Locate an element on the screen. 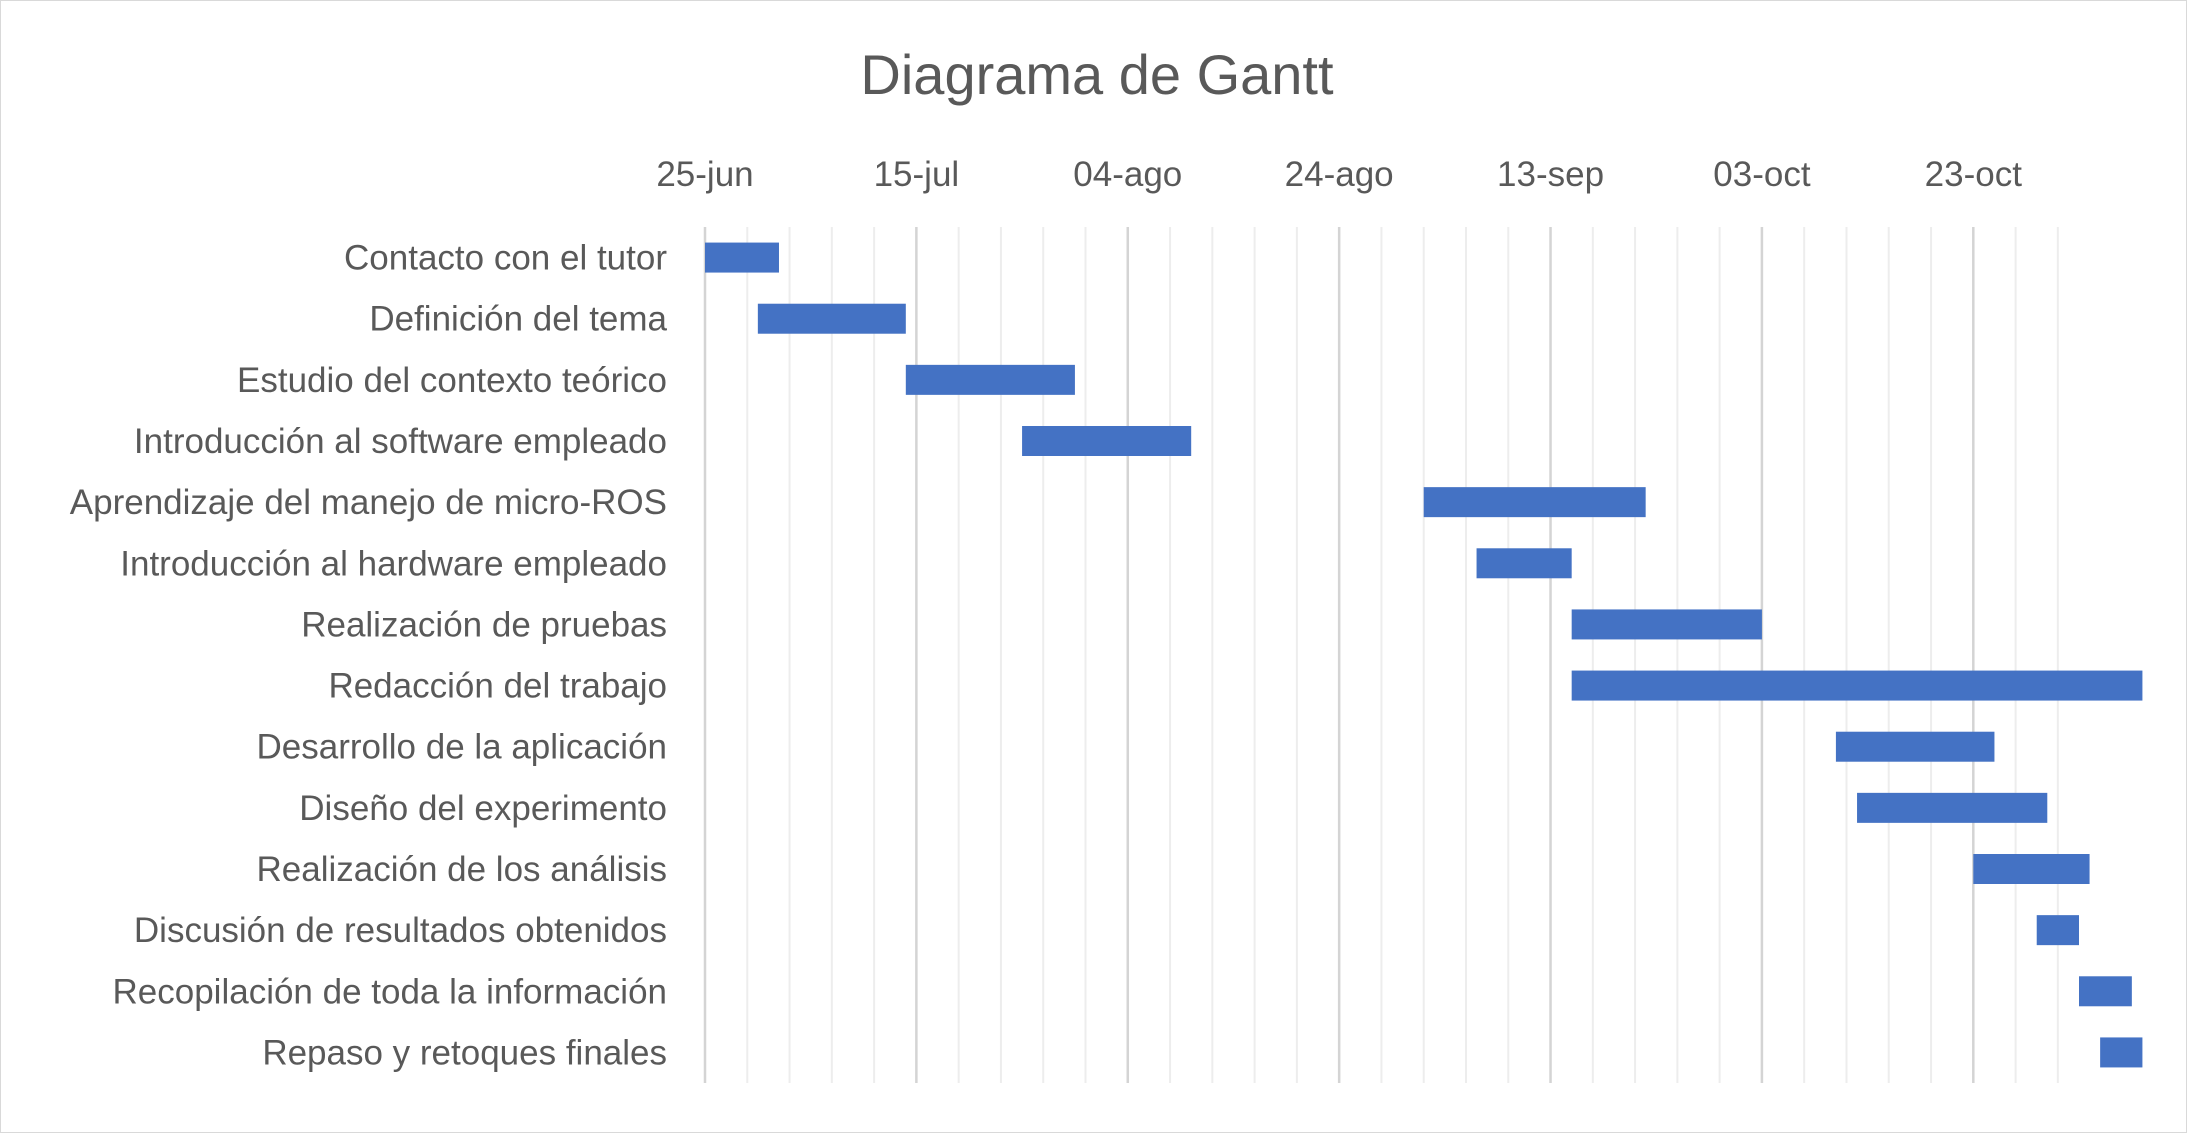 The height and width of the screenshot is (1135, 2189). task-label: Estudio del contexto teórico is located at coordinates (452, 380).